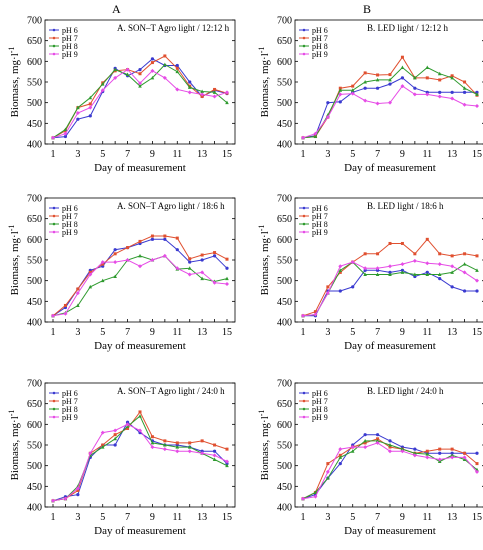  What do you see at coordinates (70, 417) in the screenshot?
I see `legend-label: pH 9` at bounding box center [70, 417].